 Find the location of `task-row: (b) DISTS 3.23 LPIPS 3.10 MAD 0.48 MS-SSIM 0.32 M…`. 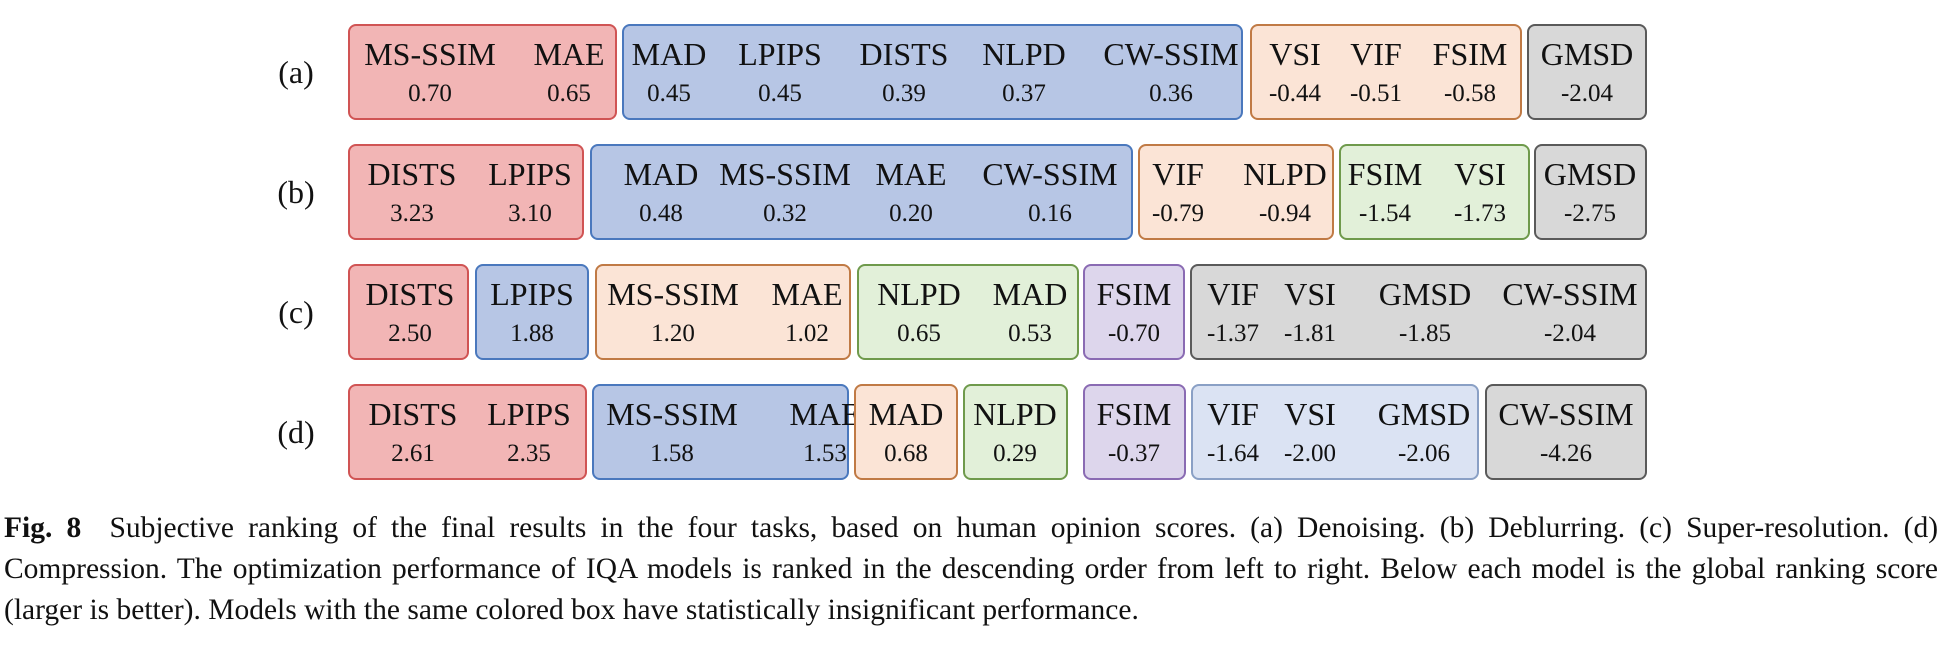

task-row: (b) DISTS 3.23 LPIPS 3.10 MAD 0.48 MS-SSIM 0.32 M… is located at coordinates (971, 192).